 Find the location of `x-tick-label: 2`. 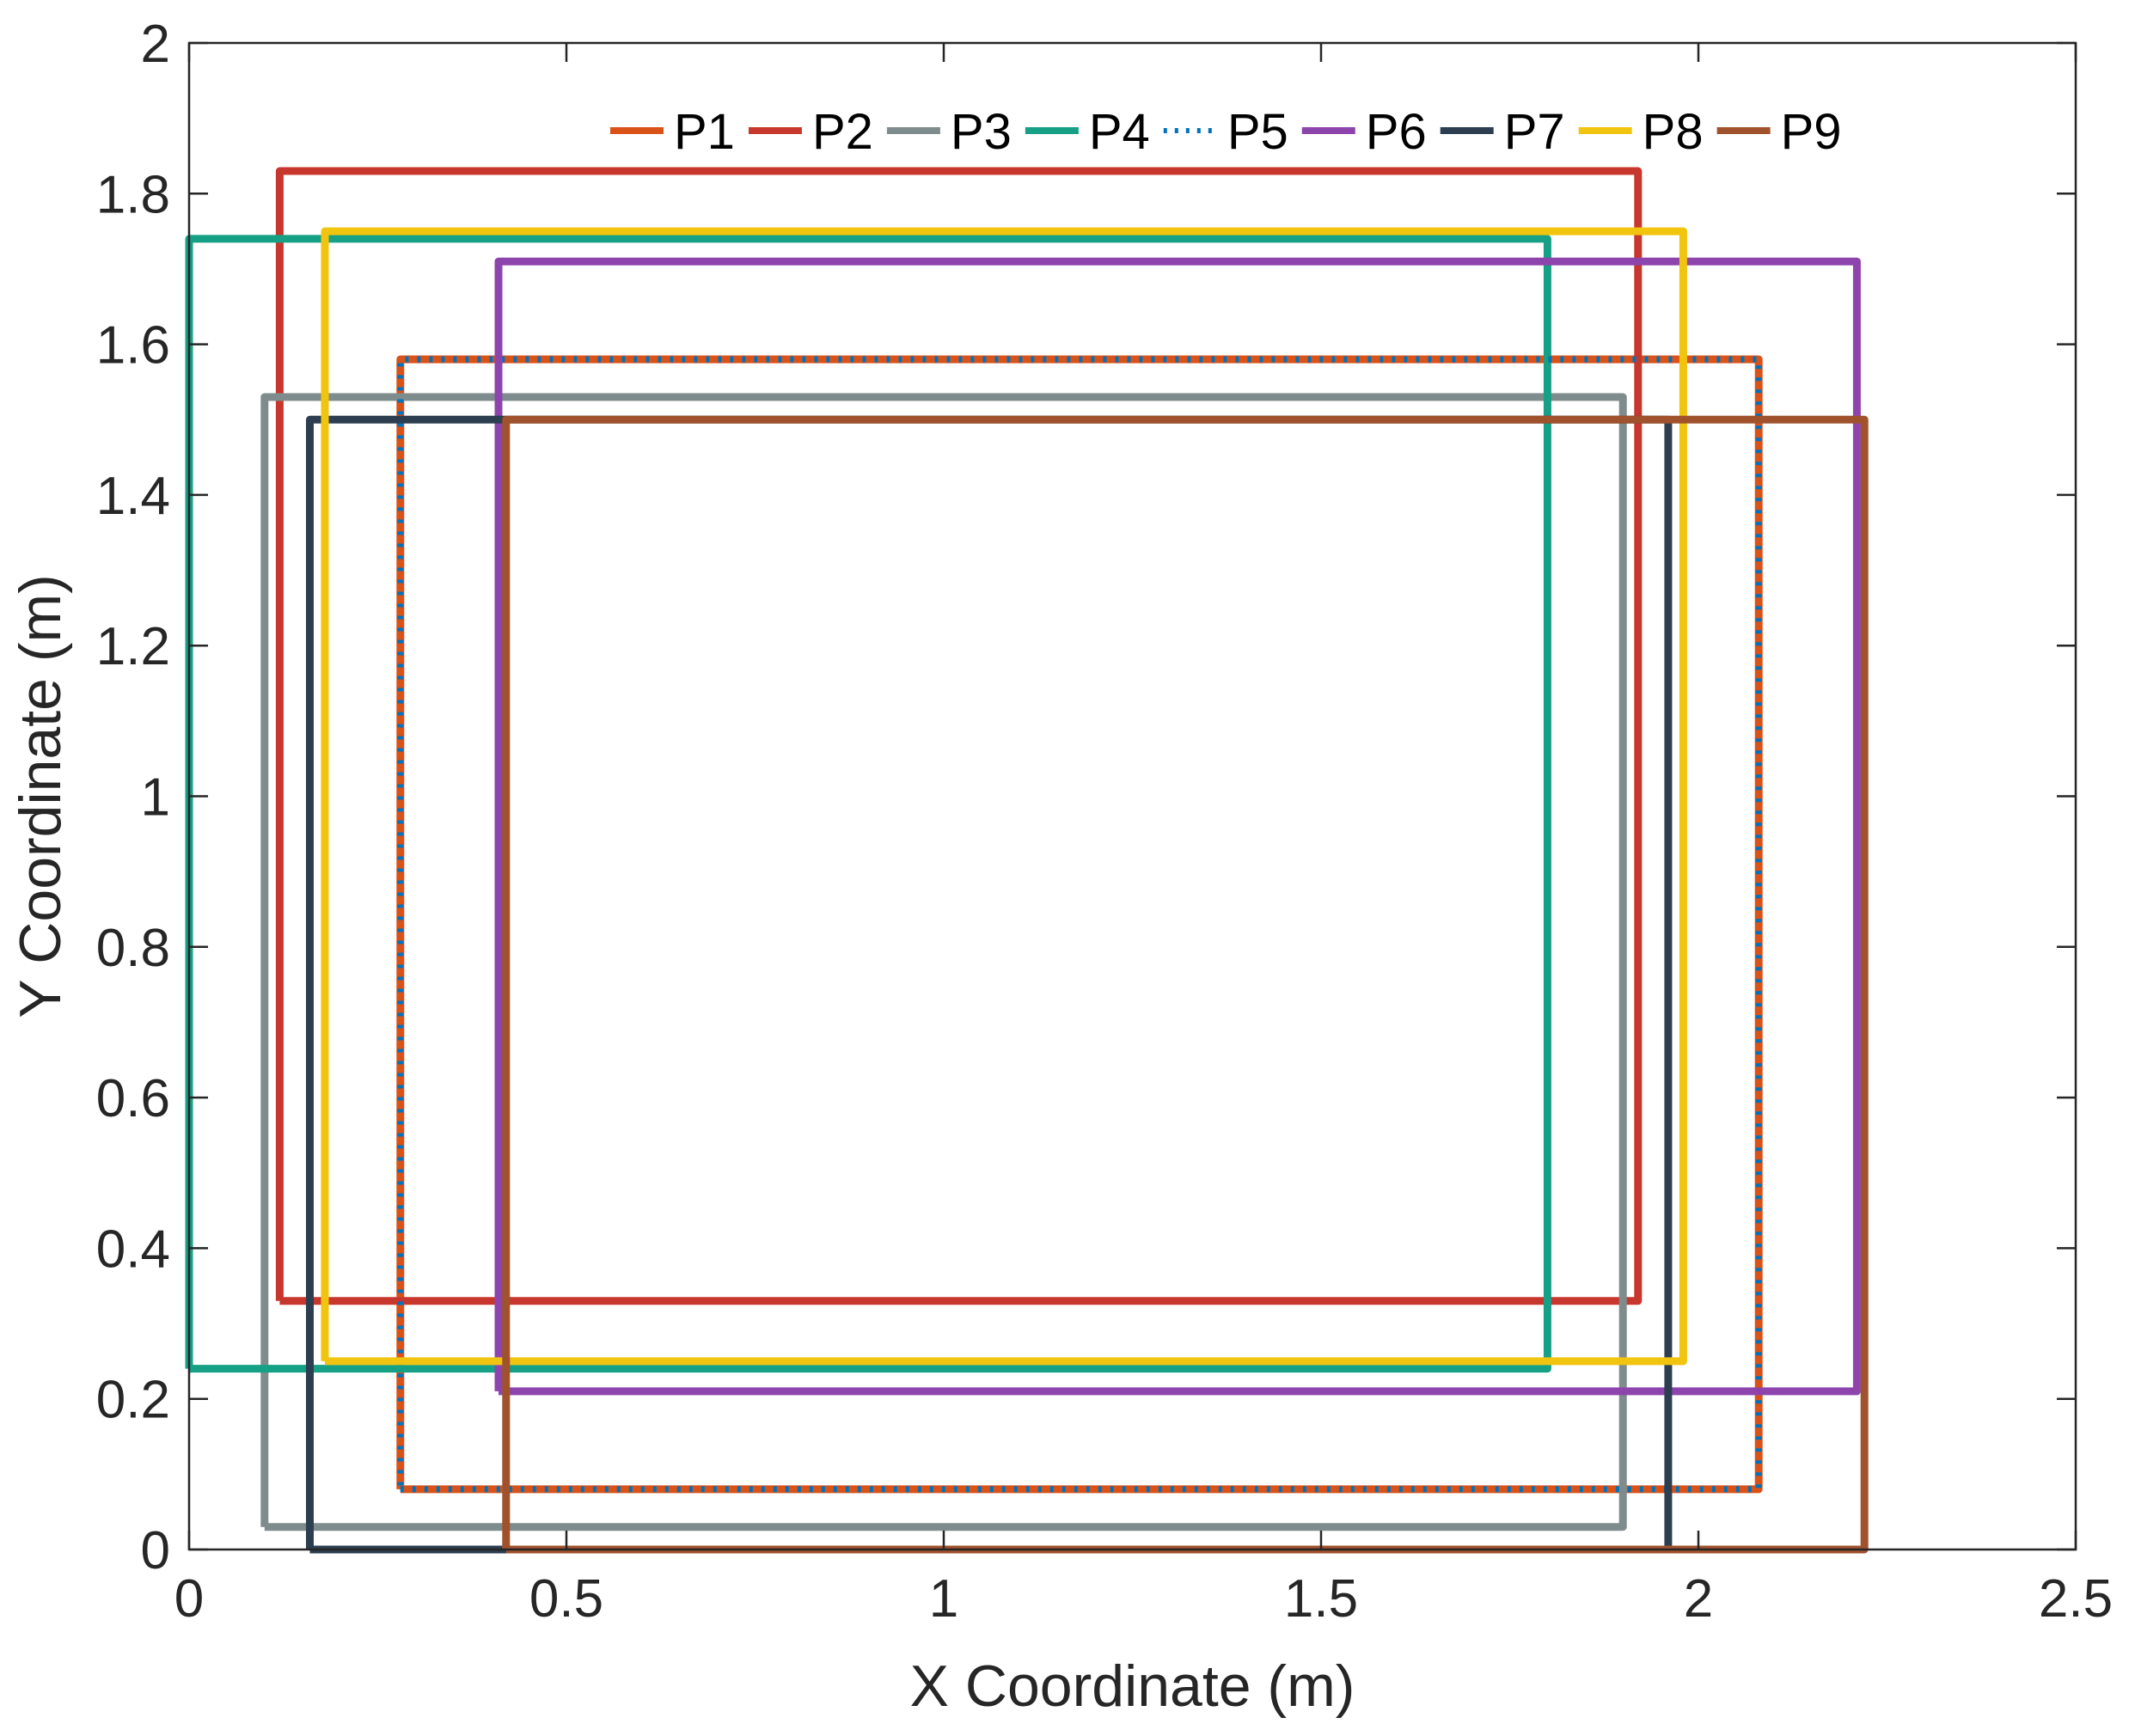

x-tick-label: 2 is located at coordinates (1698, 1599).